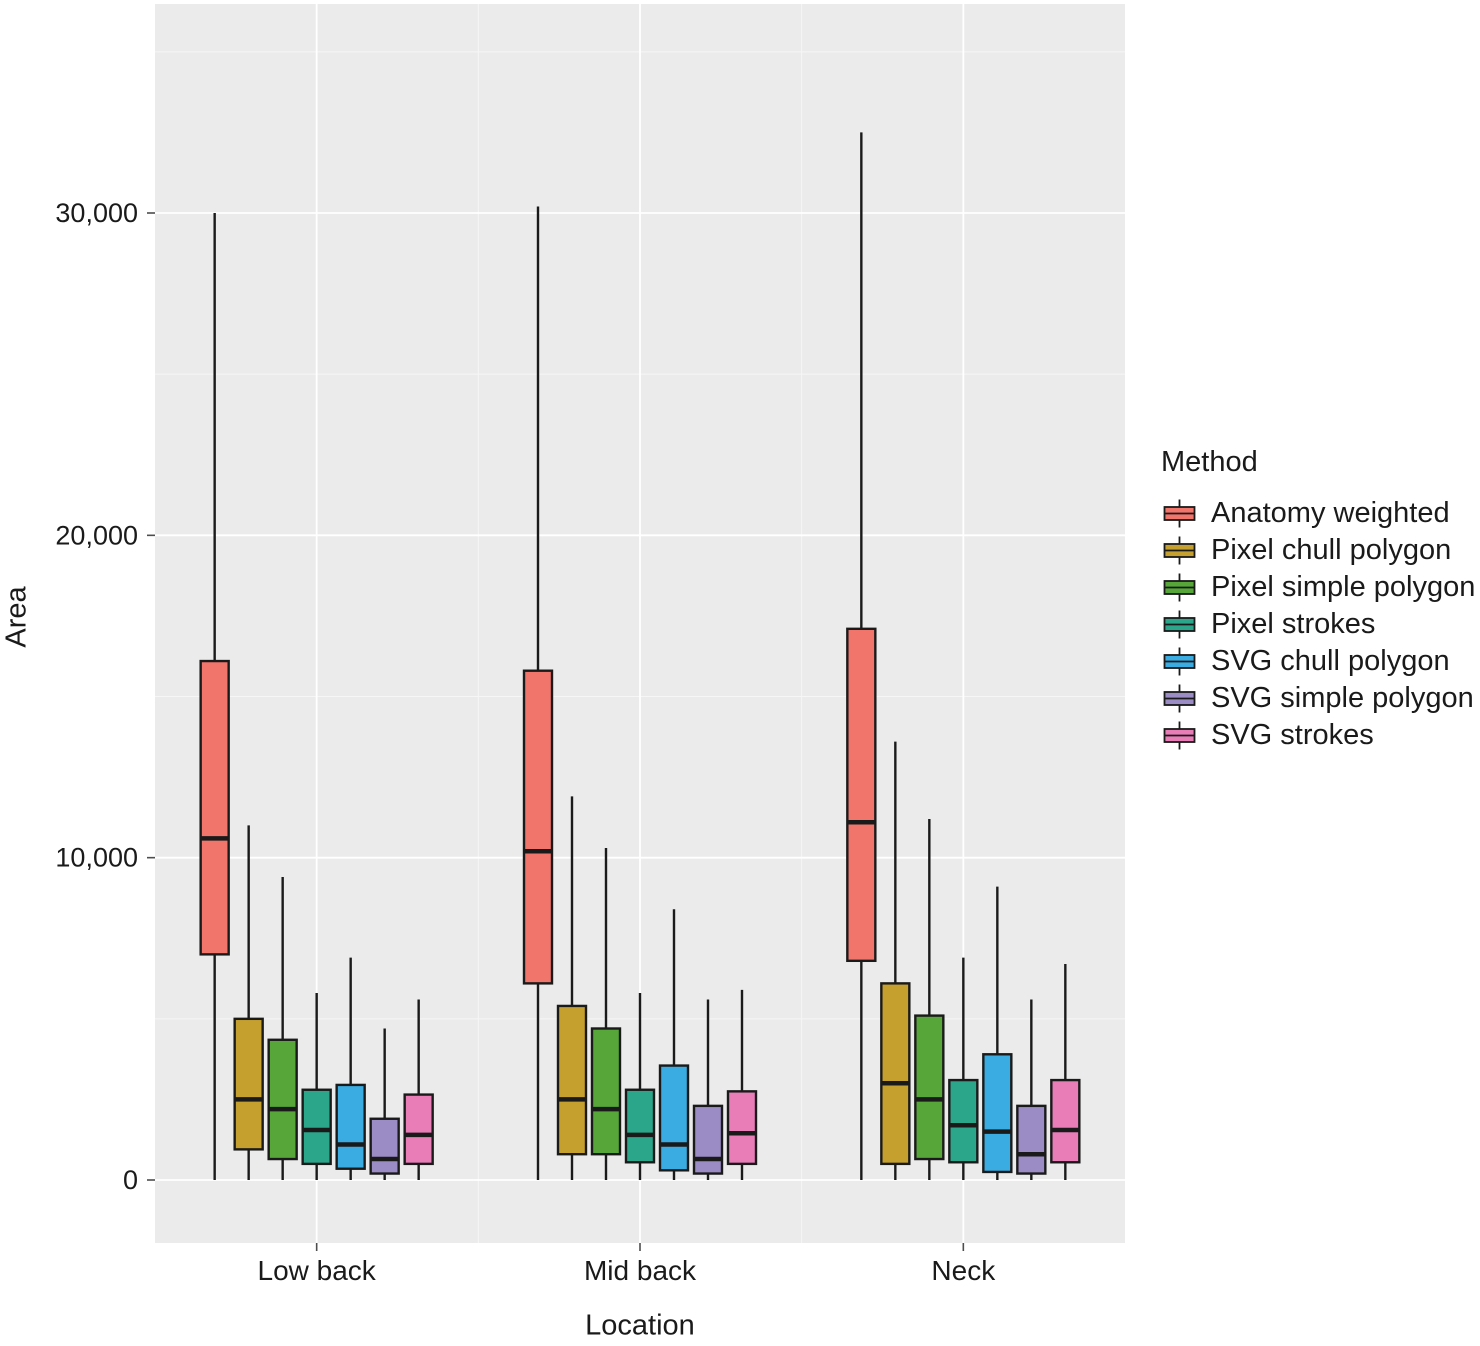  I want to click on legend-item: Anatomy weighted, so click(1318, 513).